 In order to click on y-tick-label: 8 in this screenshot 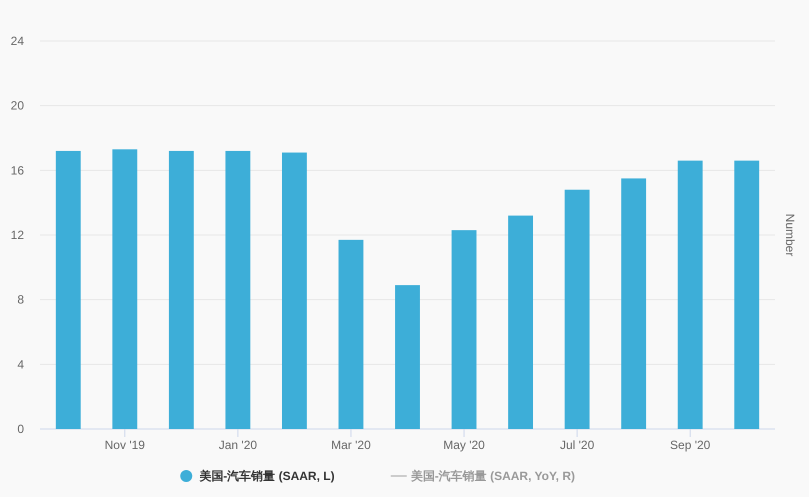, I will do `click(20, 299)`.